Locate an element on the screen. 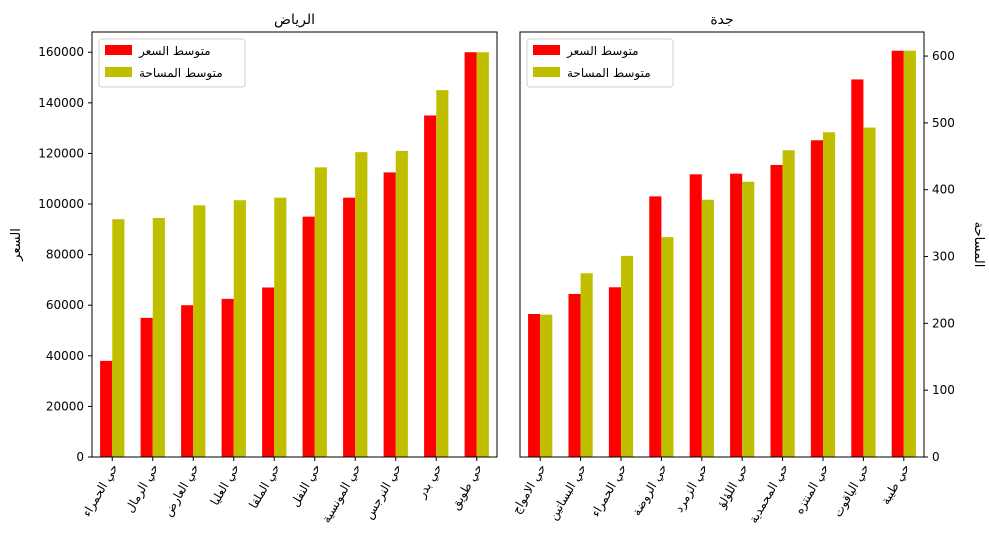  panel-2-ytick-label: 100 is located at coordinates (943, 390).